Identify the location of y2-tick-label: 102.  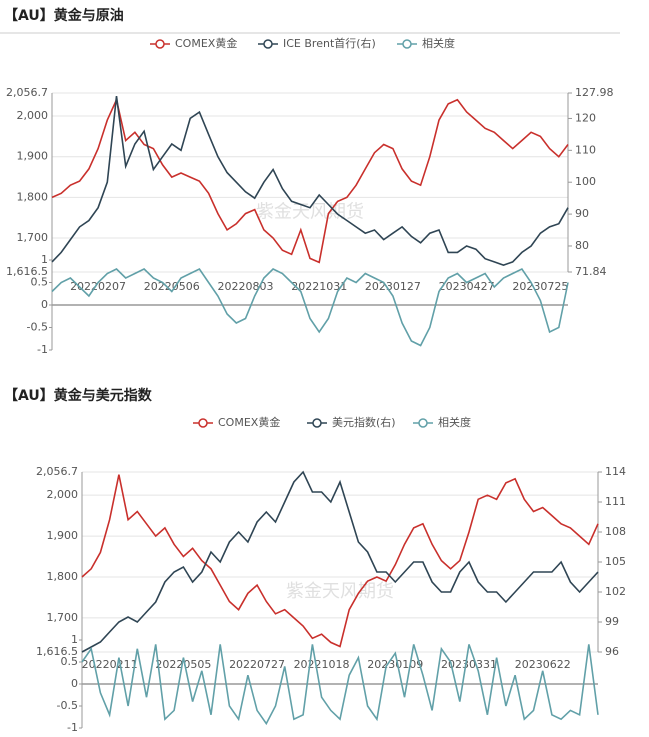
(615, 591).